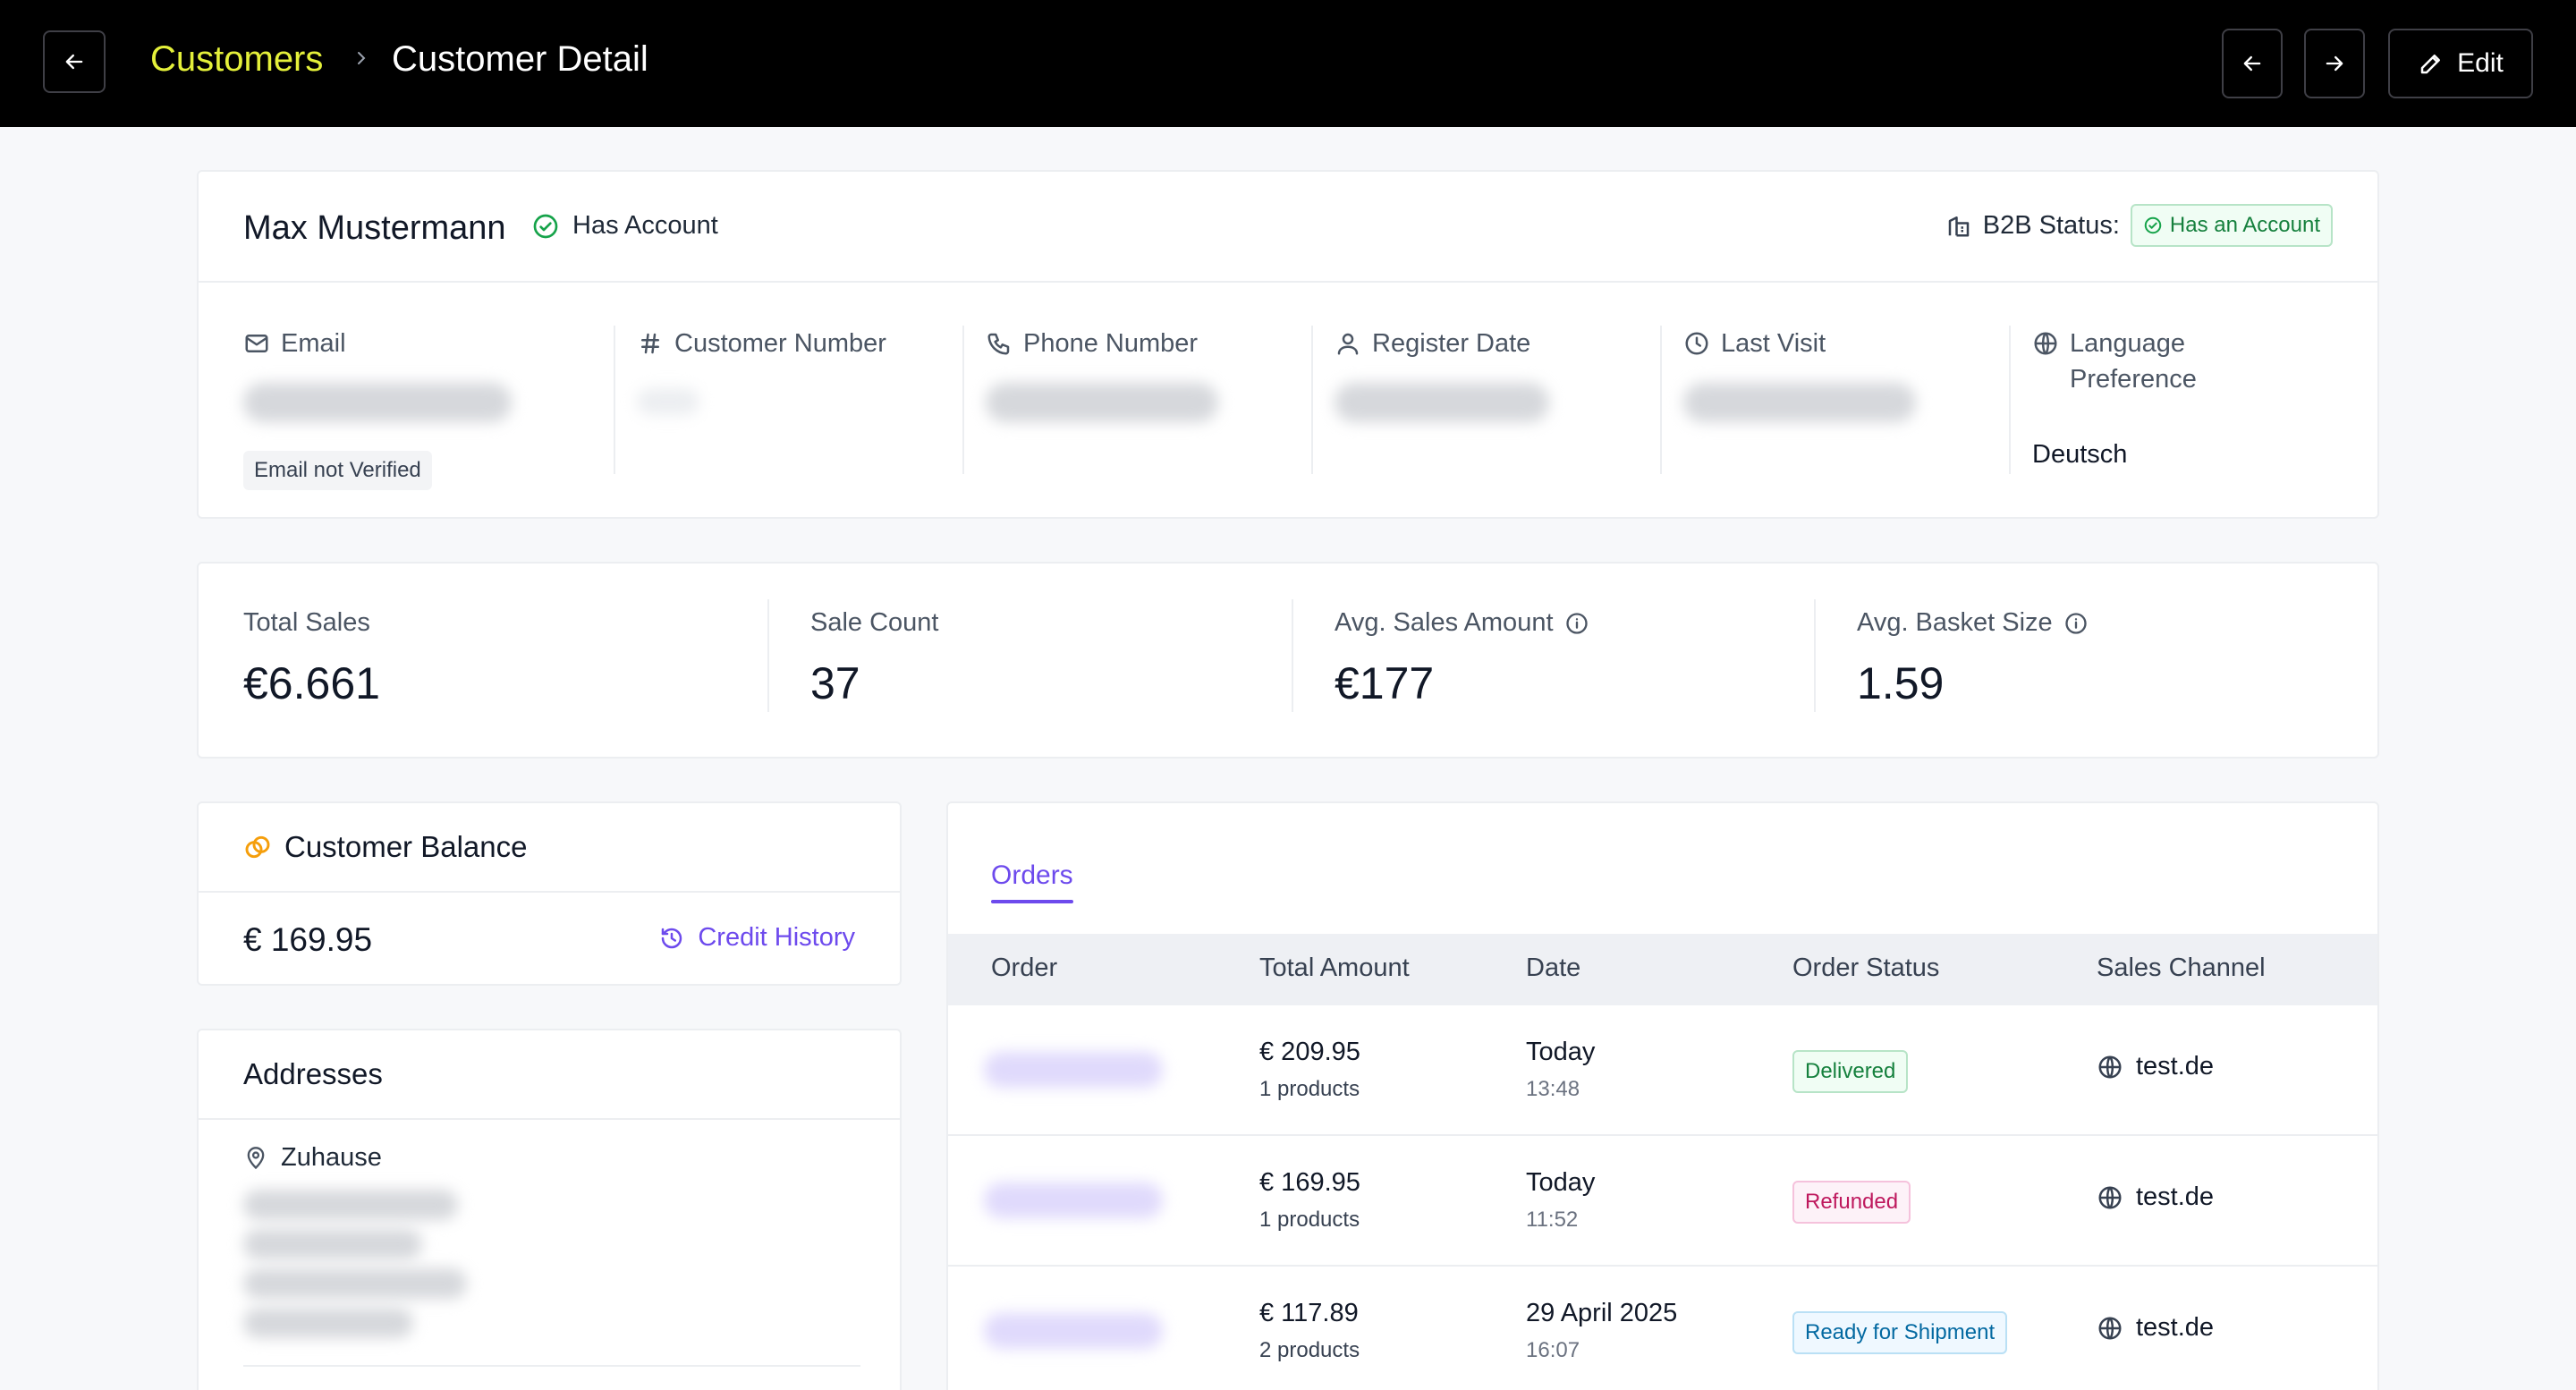 The height and width of the screenshot is (1390, 2576). What do you see at coordinates (1850, 1071) in the screenshot?
I see `status-badge: Delivered` at bounding box center [1850, 1071].